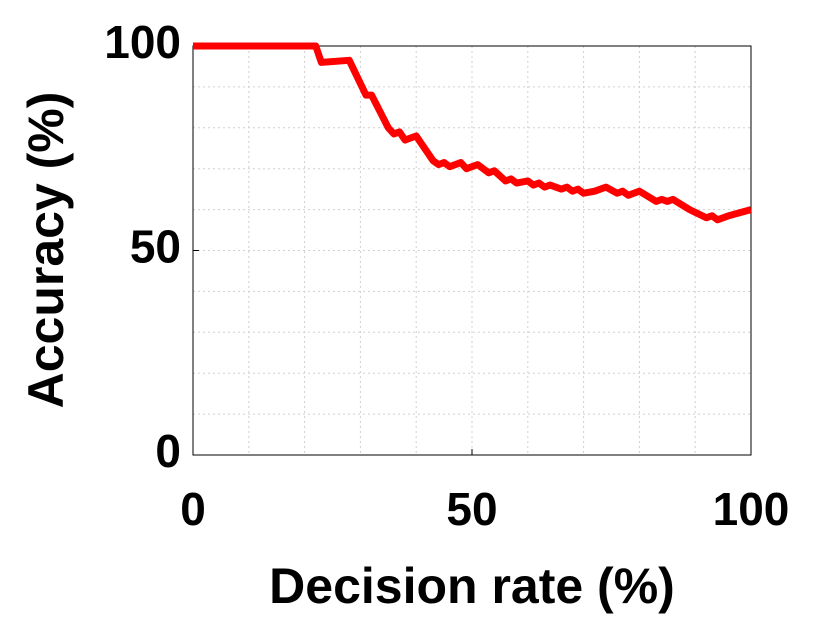 The image size is (830, 624). What do you see at coordinates (46, 250) in the screenshot?
I see `y-axis-label: Accuracy (%)` at bounding box center [46, 250].